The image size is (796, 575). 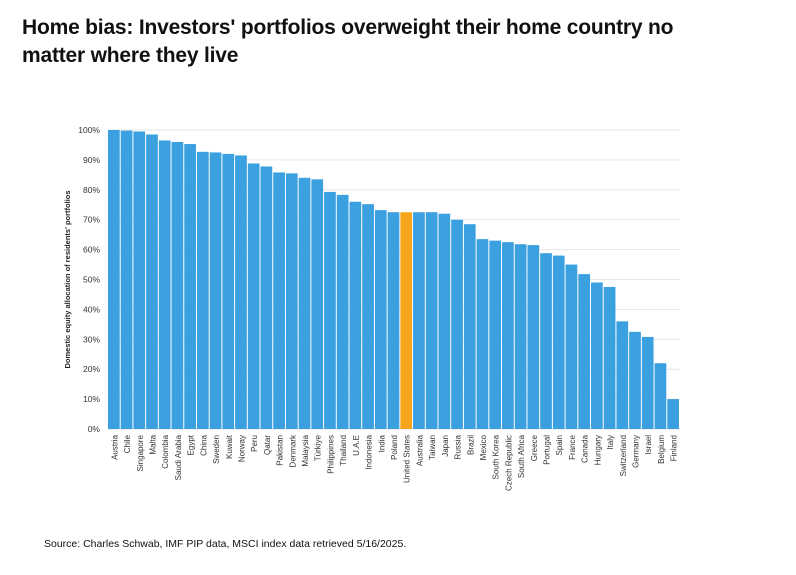 What do you see at coordinates (419, 450) in the screenshot?
I see `x-tick-label: Australia` at bounding box center [419, 450].